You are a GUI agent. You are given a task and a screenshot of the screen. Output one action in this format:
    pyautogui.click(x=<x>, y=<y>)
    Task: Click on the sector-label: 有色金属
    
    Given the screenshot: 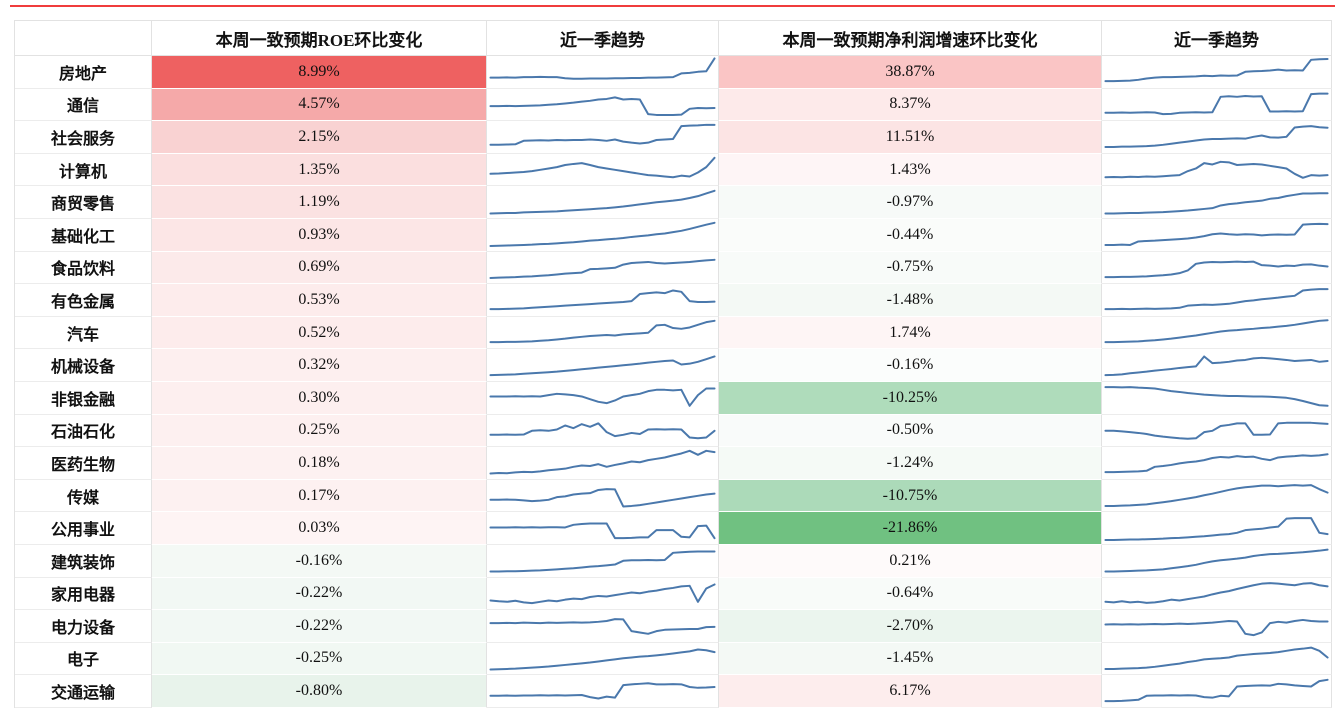 What is the action you would take?
    pyautogui.click(x=83, y=300)
    